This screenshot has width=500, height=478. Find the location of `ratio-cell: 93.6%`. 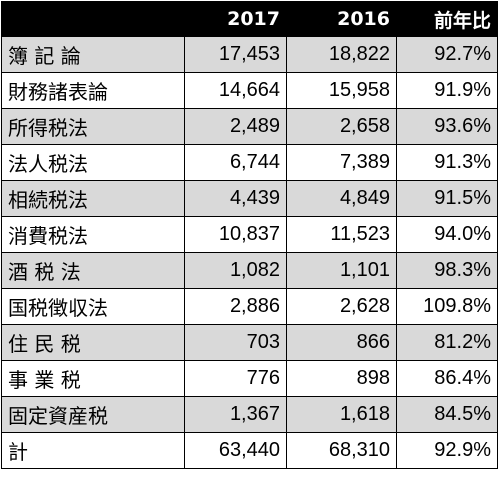

ratio-cell: 93.6% is located at coordinates (447, 126).